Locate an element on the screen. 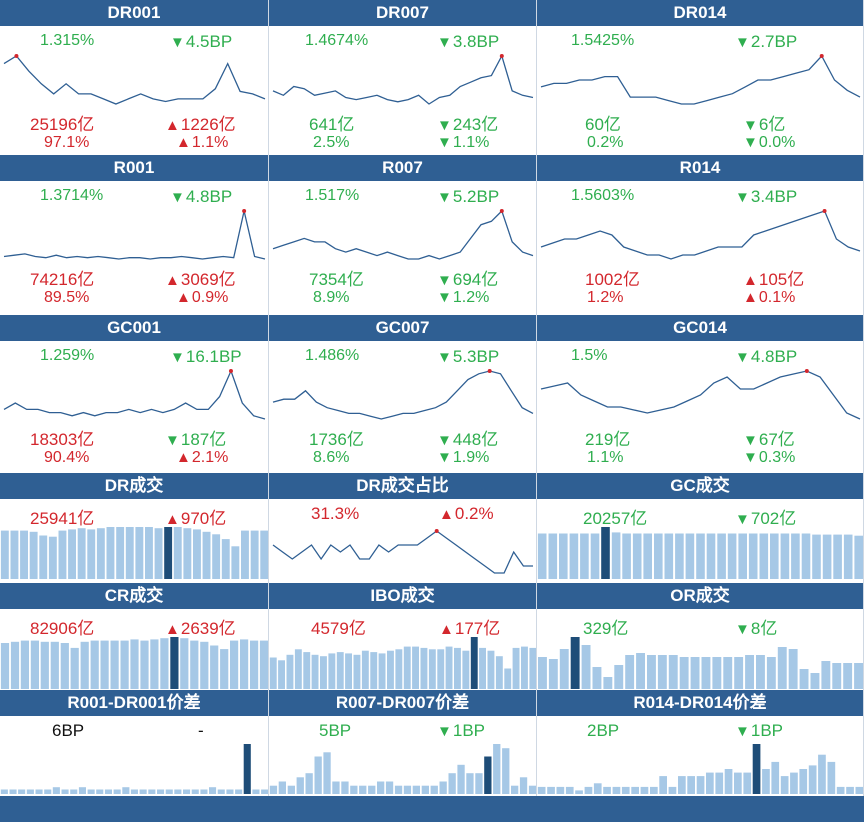 This screenshot has height=822, width=864. change-text: 3.4BP is located at coordinates (774, 196).